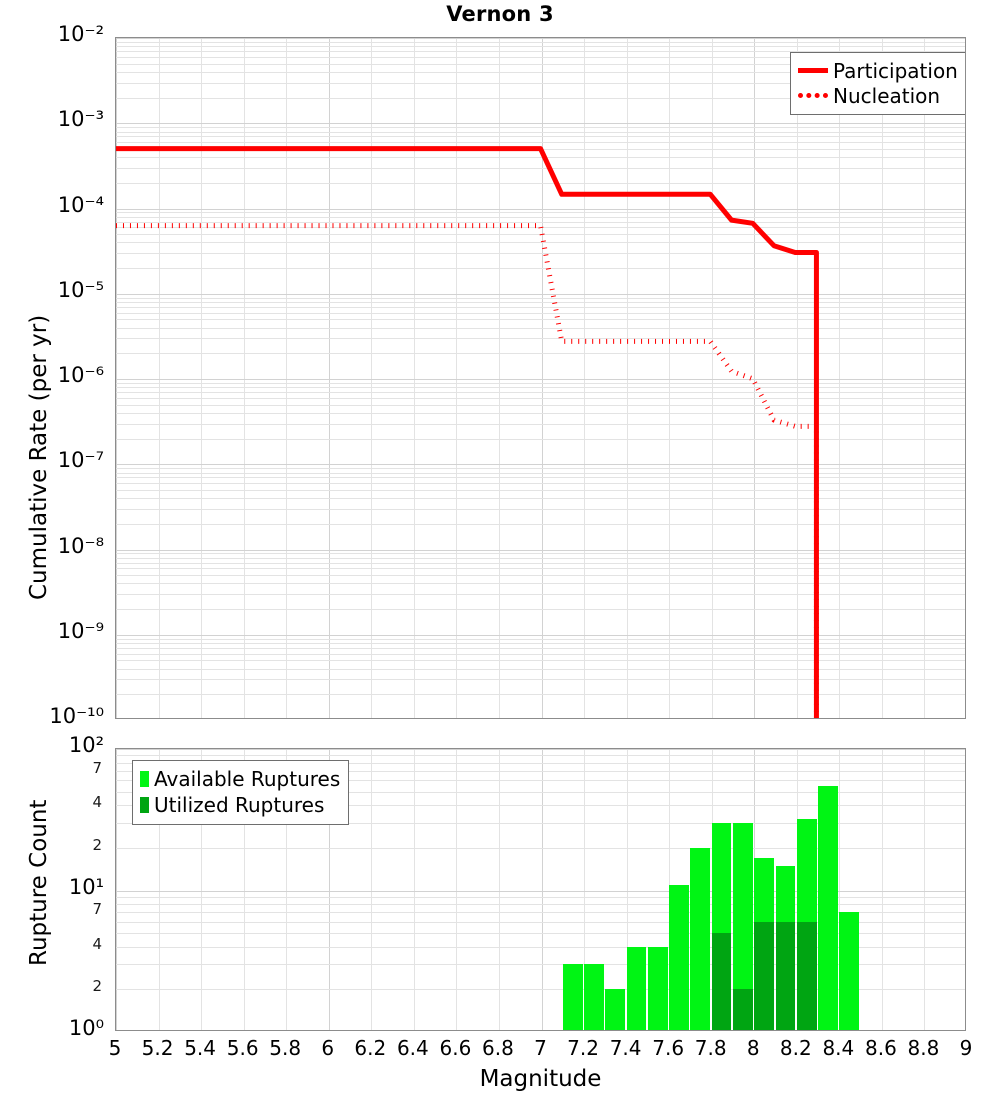 This screenshot has width=1000, height=1100. I want to click on x-tick: 6.8, so click(498, 1048).